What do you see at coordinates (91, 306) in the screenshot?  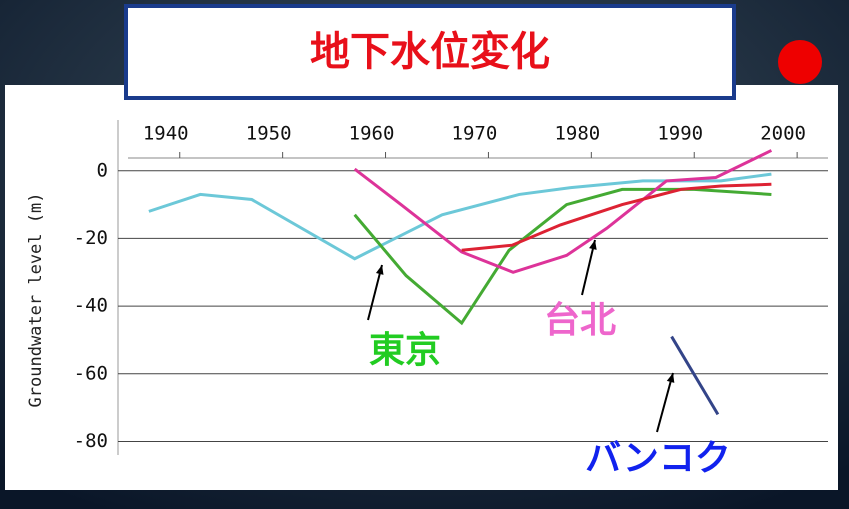 I see `y-tick-label: -40` at bounding box center [91, 306].